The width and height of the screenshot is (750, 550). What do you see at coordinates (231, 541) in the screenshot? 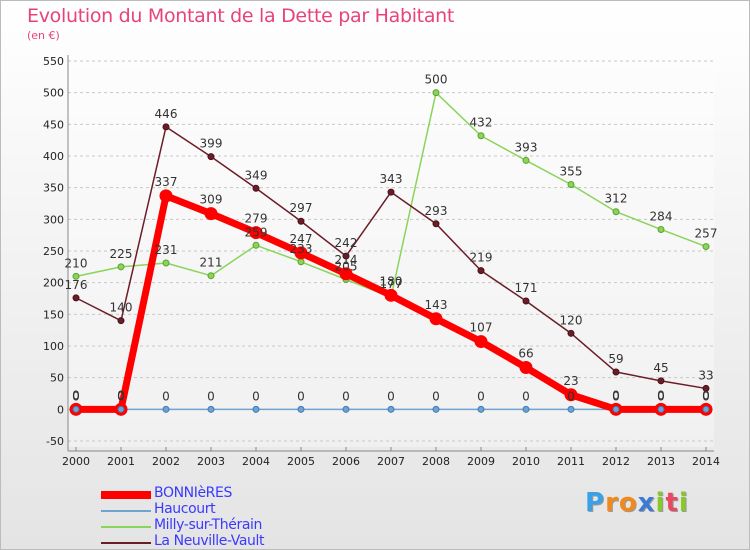
I see `legend-item-la-neuville-vault: La Neuville-Vault` at bounding box center [231, 541].